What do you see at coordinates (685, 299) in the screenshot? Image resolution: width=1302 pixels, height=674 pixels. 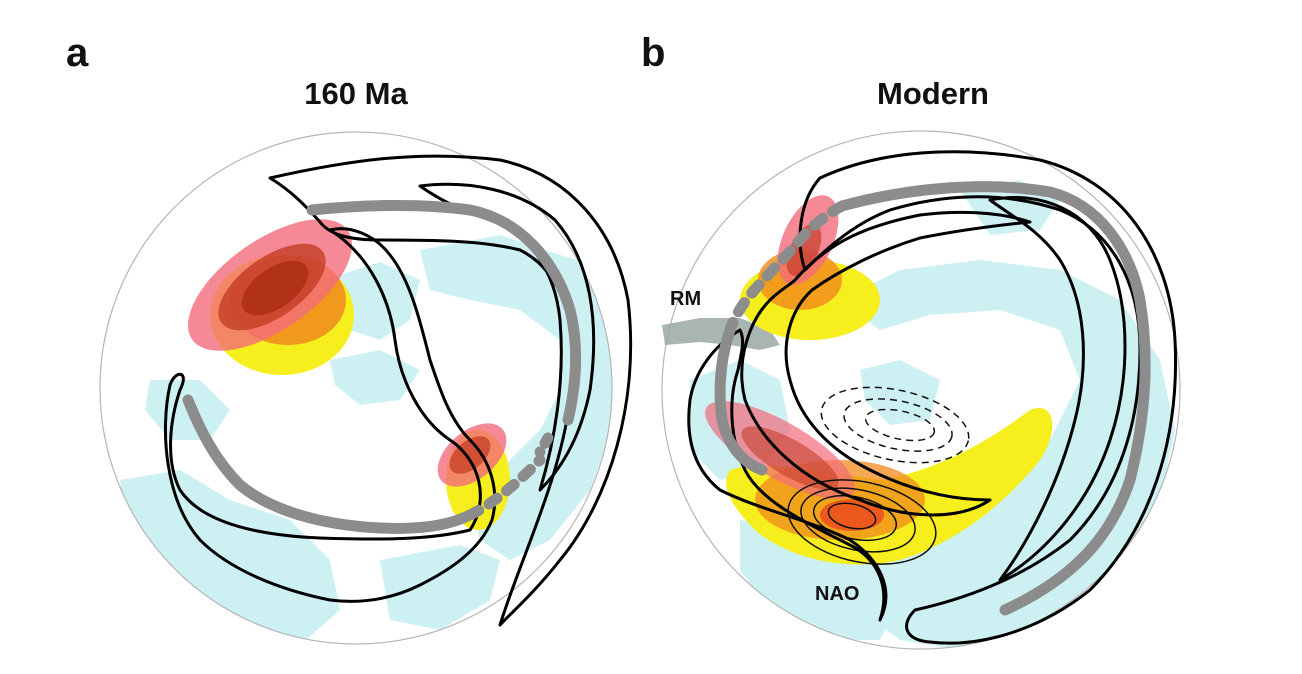 I see `rocky-mountains-label: RM` at bounding box center [685, 299].